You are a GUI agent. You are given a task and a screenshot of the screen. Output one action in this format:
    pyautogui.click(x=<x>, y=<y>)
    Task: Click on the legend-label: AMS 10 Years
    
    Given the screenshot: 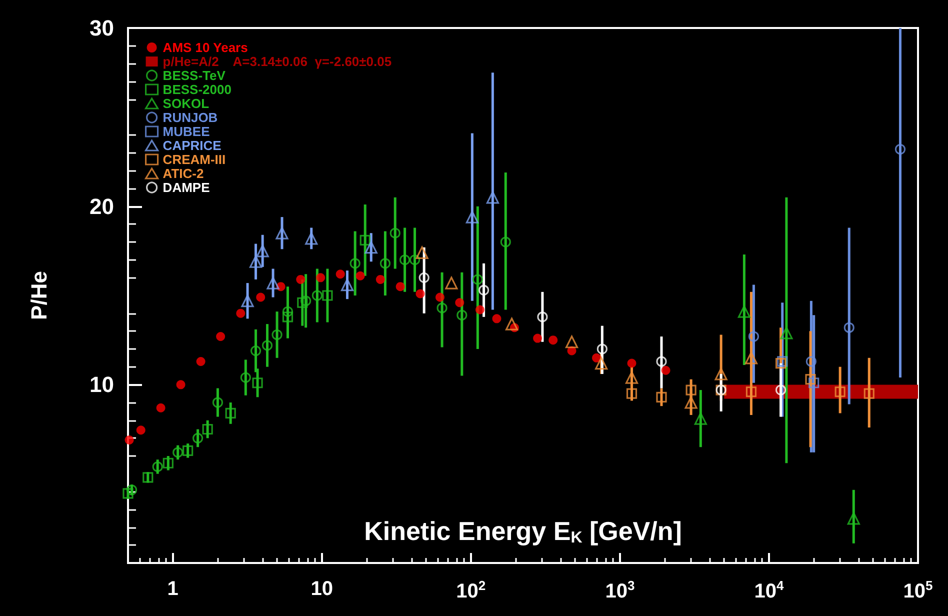 What is the action you would take?
    pyautogui.click(x=205, y=47)
    